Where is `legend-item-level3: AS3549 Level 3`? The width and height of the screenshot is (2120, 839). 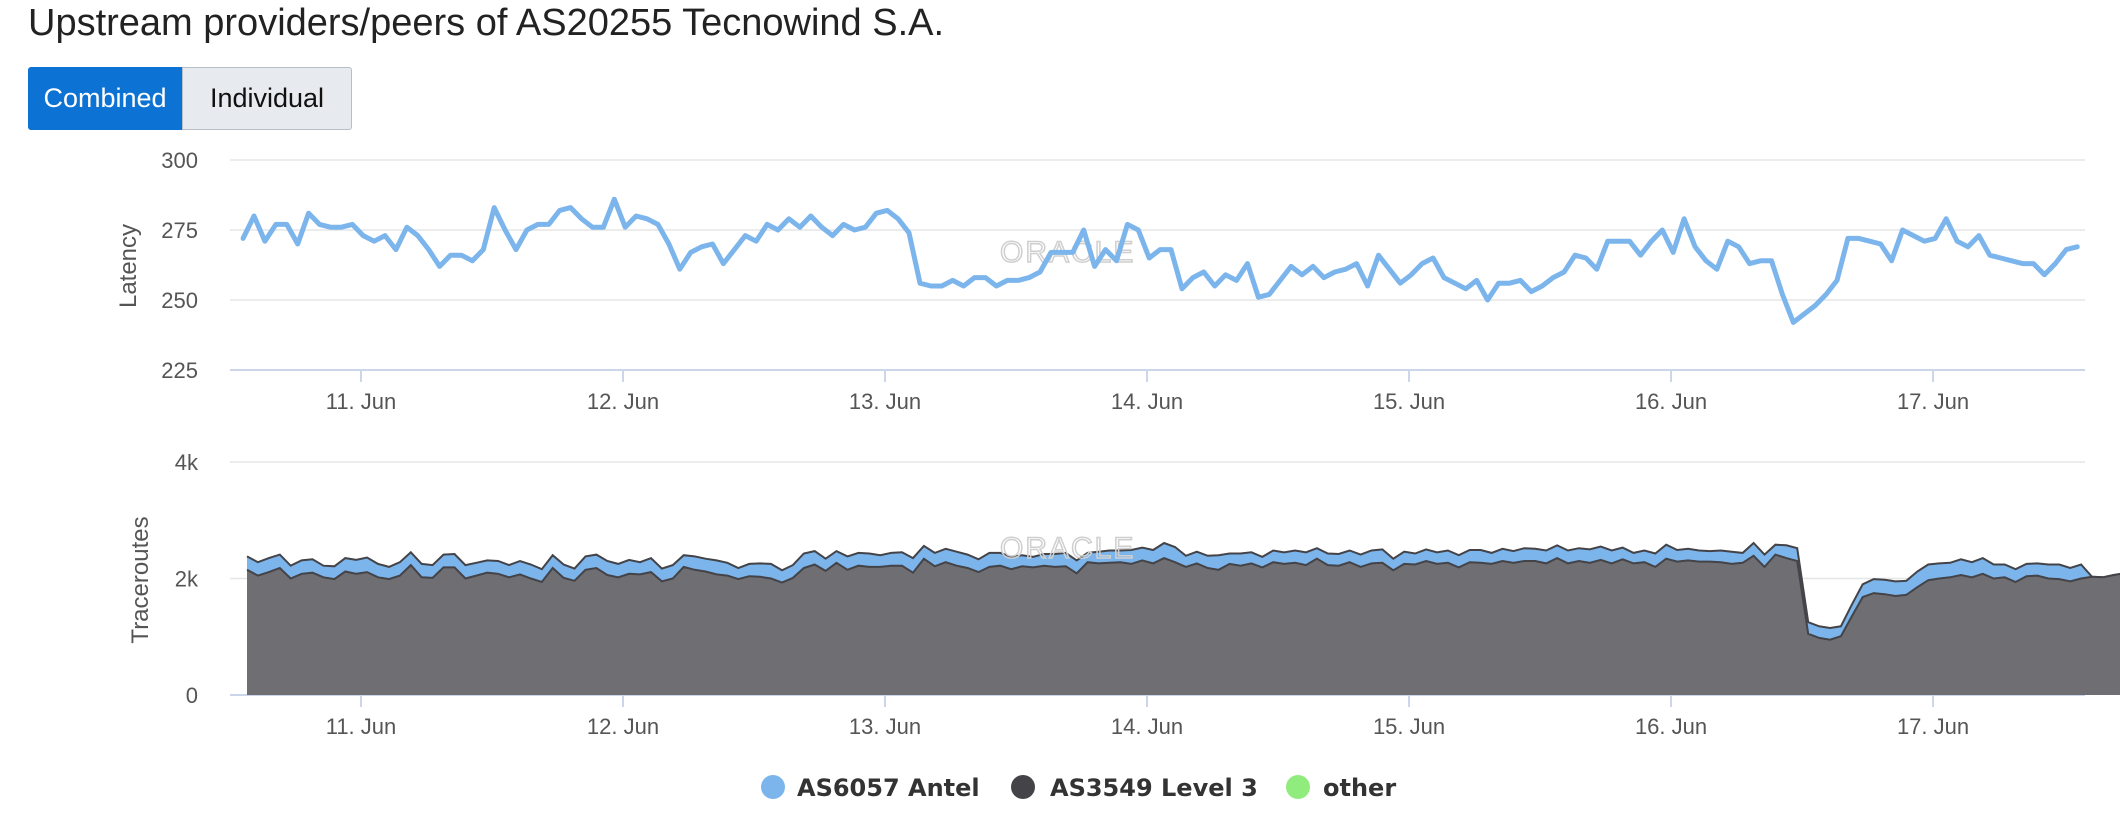
legend-item-level3: AS3549 Level 3 is located at coordinates (1134, 788).